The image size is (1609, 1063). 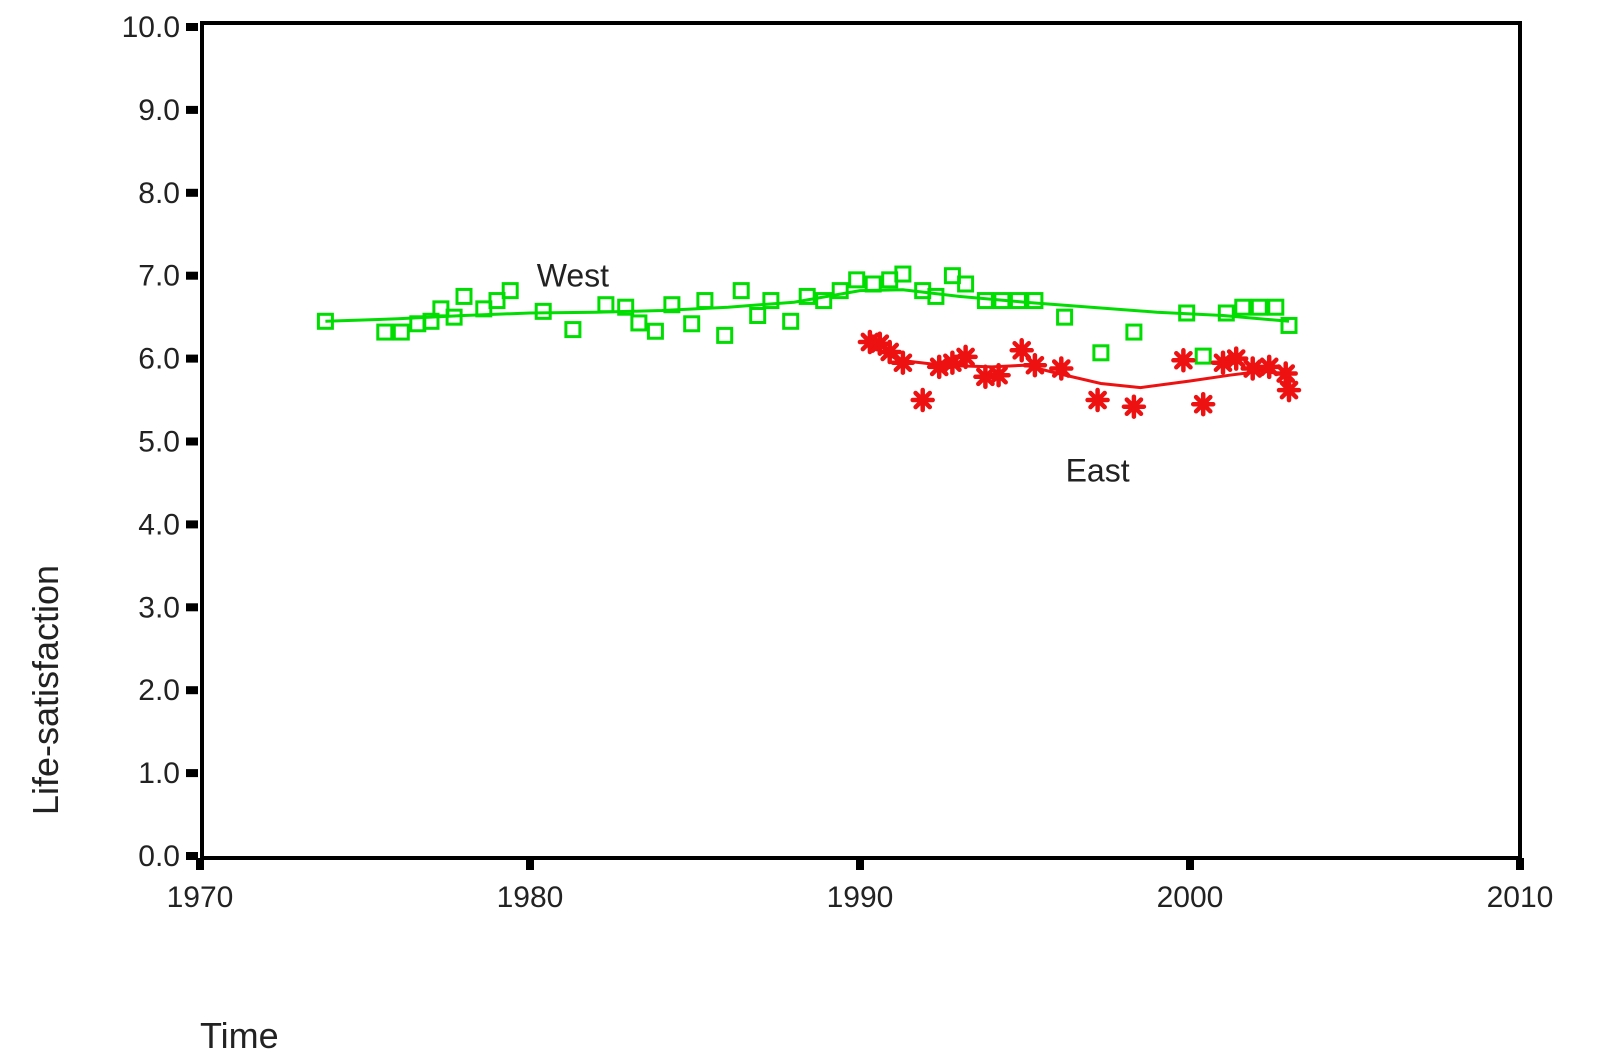 I want to click on series-label-west: West, so click(x=573, y=276).